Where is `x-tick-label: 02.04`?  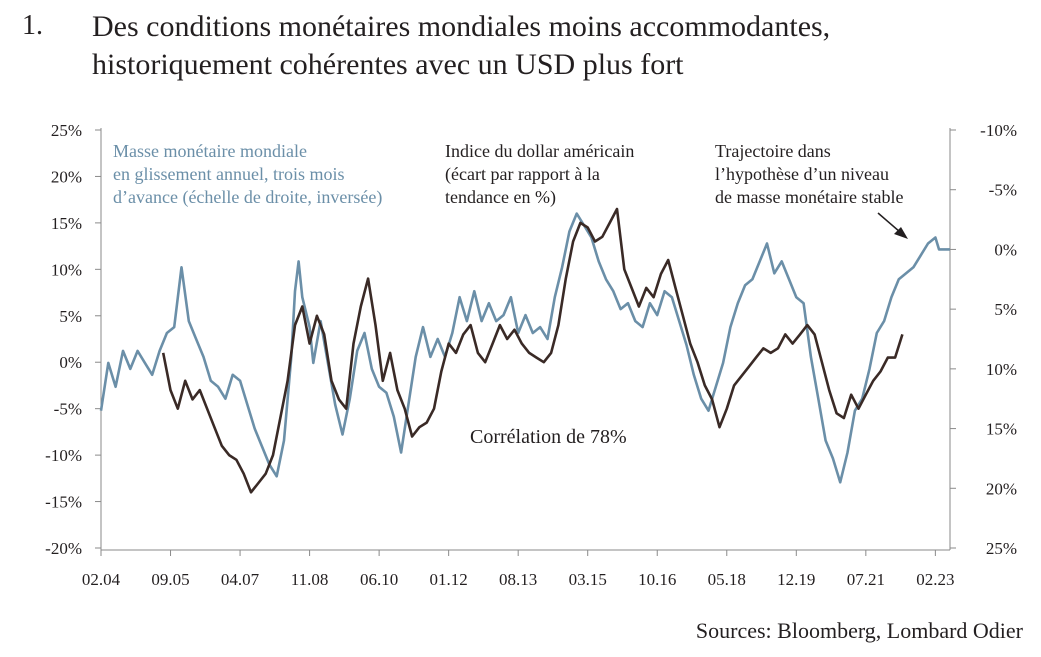
x-tick-label: 02.04 is located at coordinates (101, 579).